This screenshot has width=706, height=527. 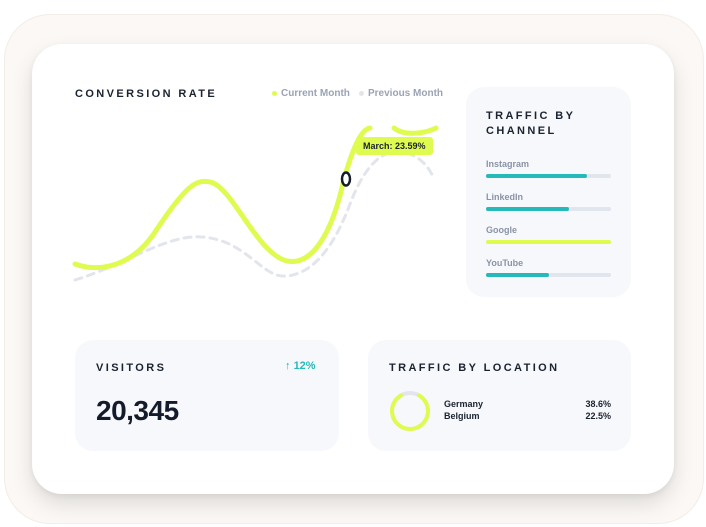 I want to click on location-percent: 38.6%, so click(x=598, y=404).